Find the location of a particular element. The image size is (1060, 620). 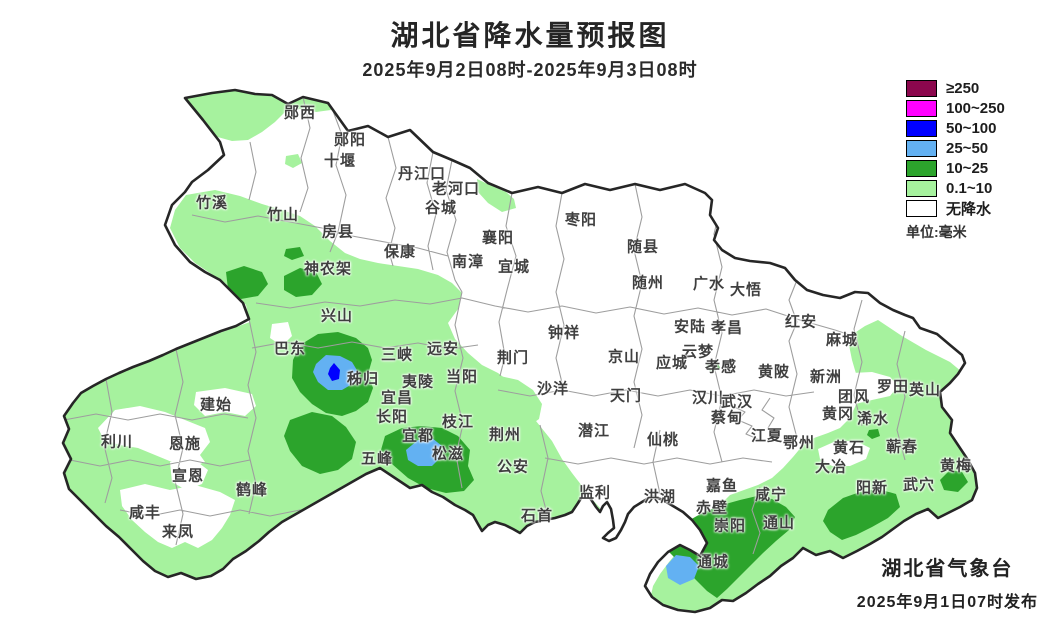

rain-area-zigui-navy is located at coordinates (334, 372).